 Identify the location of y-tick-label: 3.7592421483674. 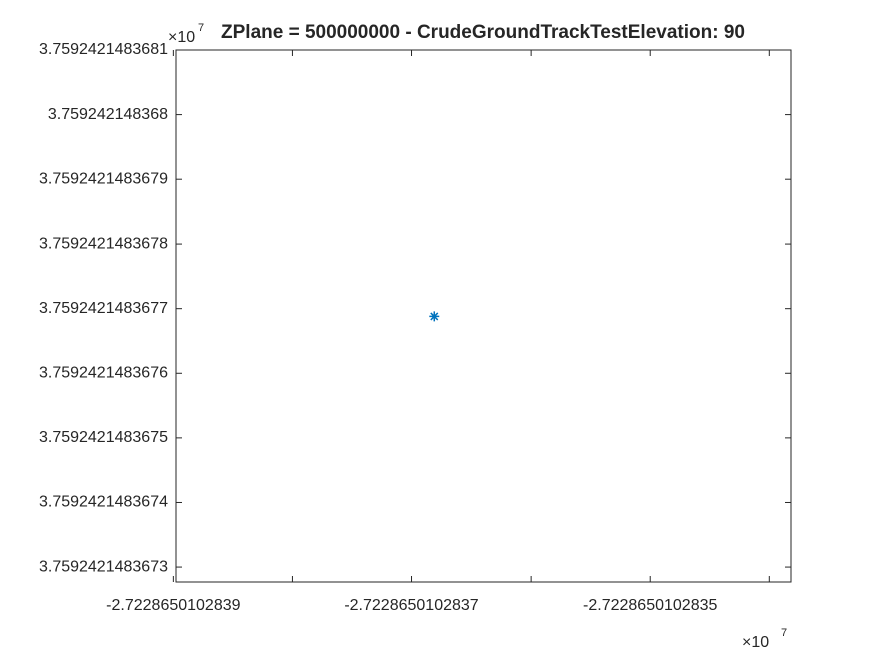
(103, 502).